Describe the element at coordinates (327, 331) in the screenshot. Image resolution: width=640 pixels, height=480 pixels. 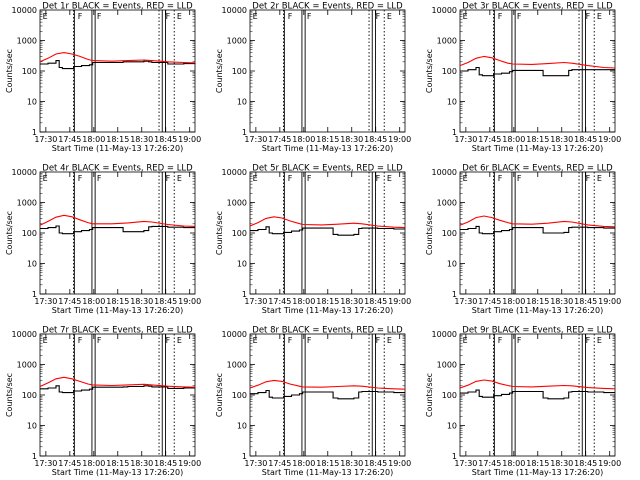
I see `panel-title: Det 8r BLACK = Events, RED = LLD` at that location.